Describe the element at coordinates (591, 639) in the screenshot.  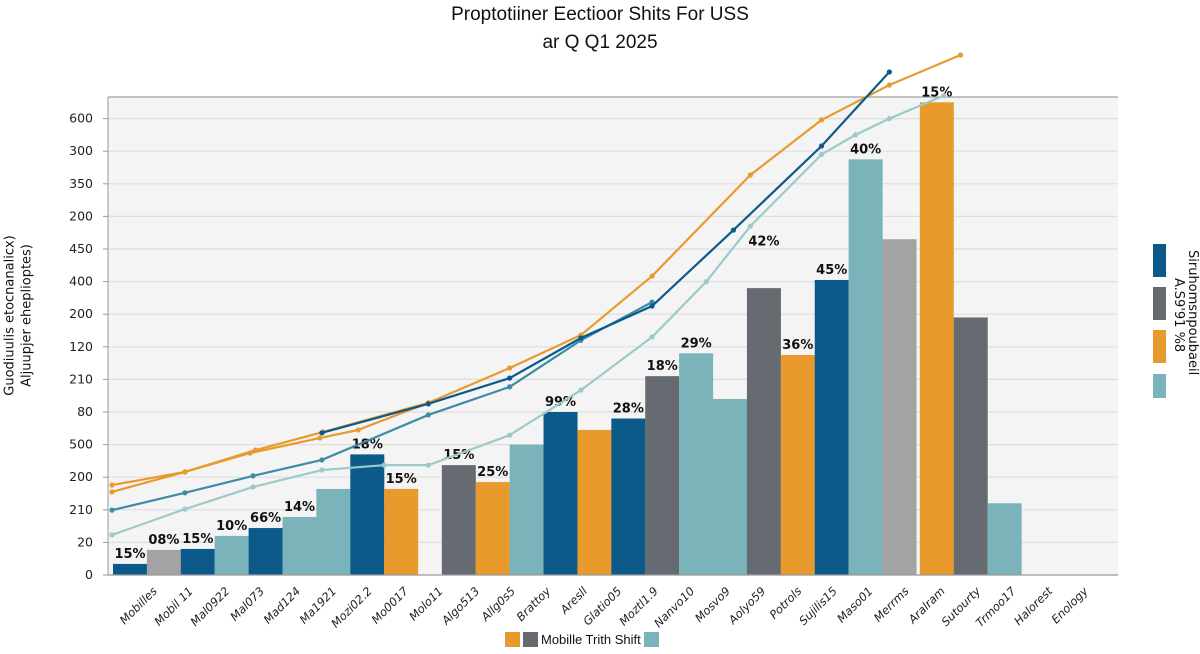
I see `legend-label: Mobille Trith Shift` at that location.